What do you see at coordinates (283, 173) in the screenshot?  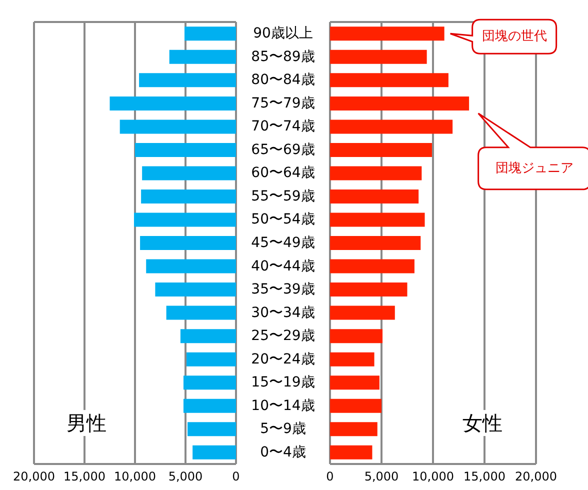 I see `y-tick-label: 60〜64歳` at bounding box center [283, 173].